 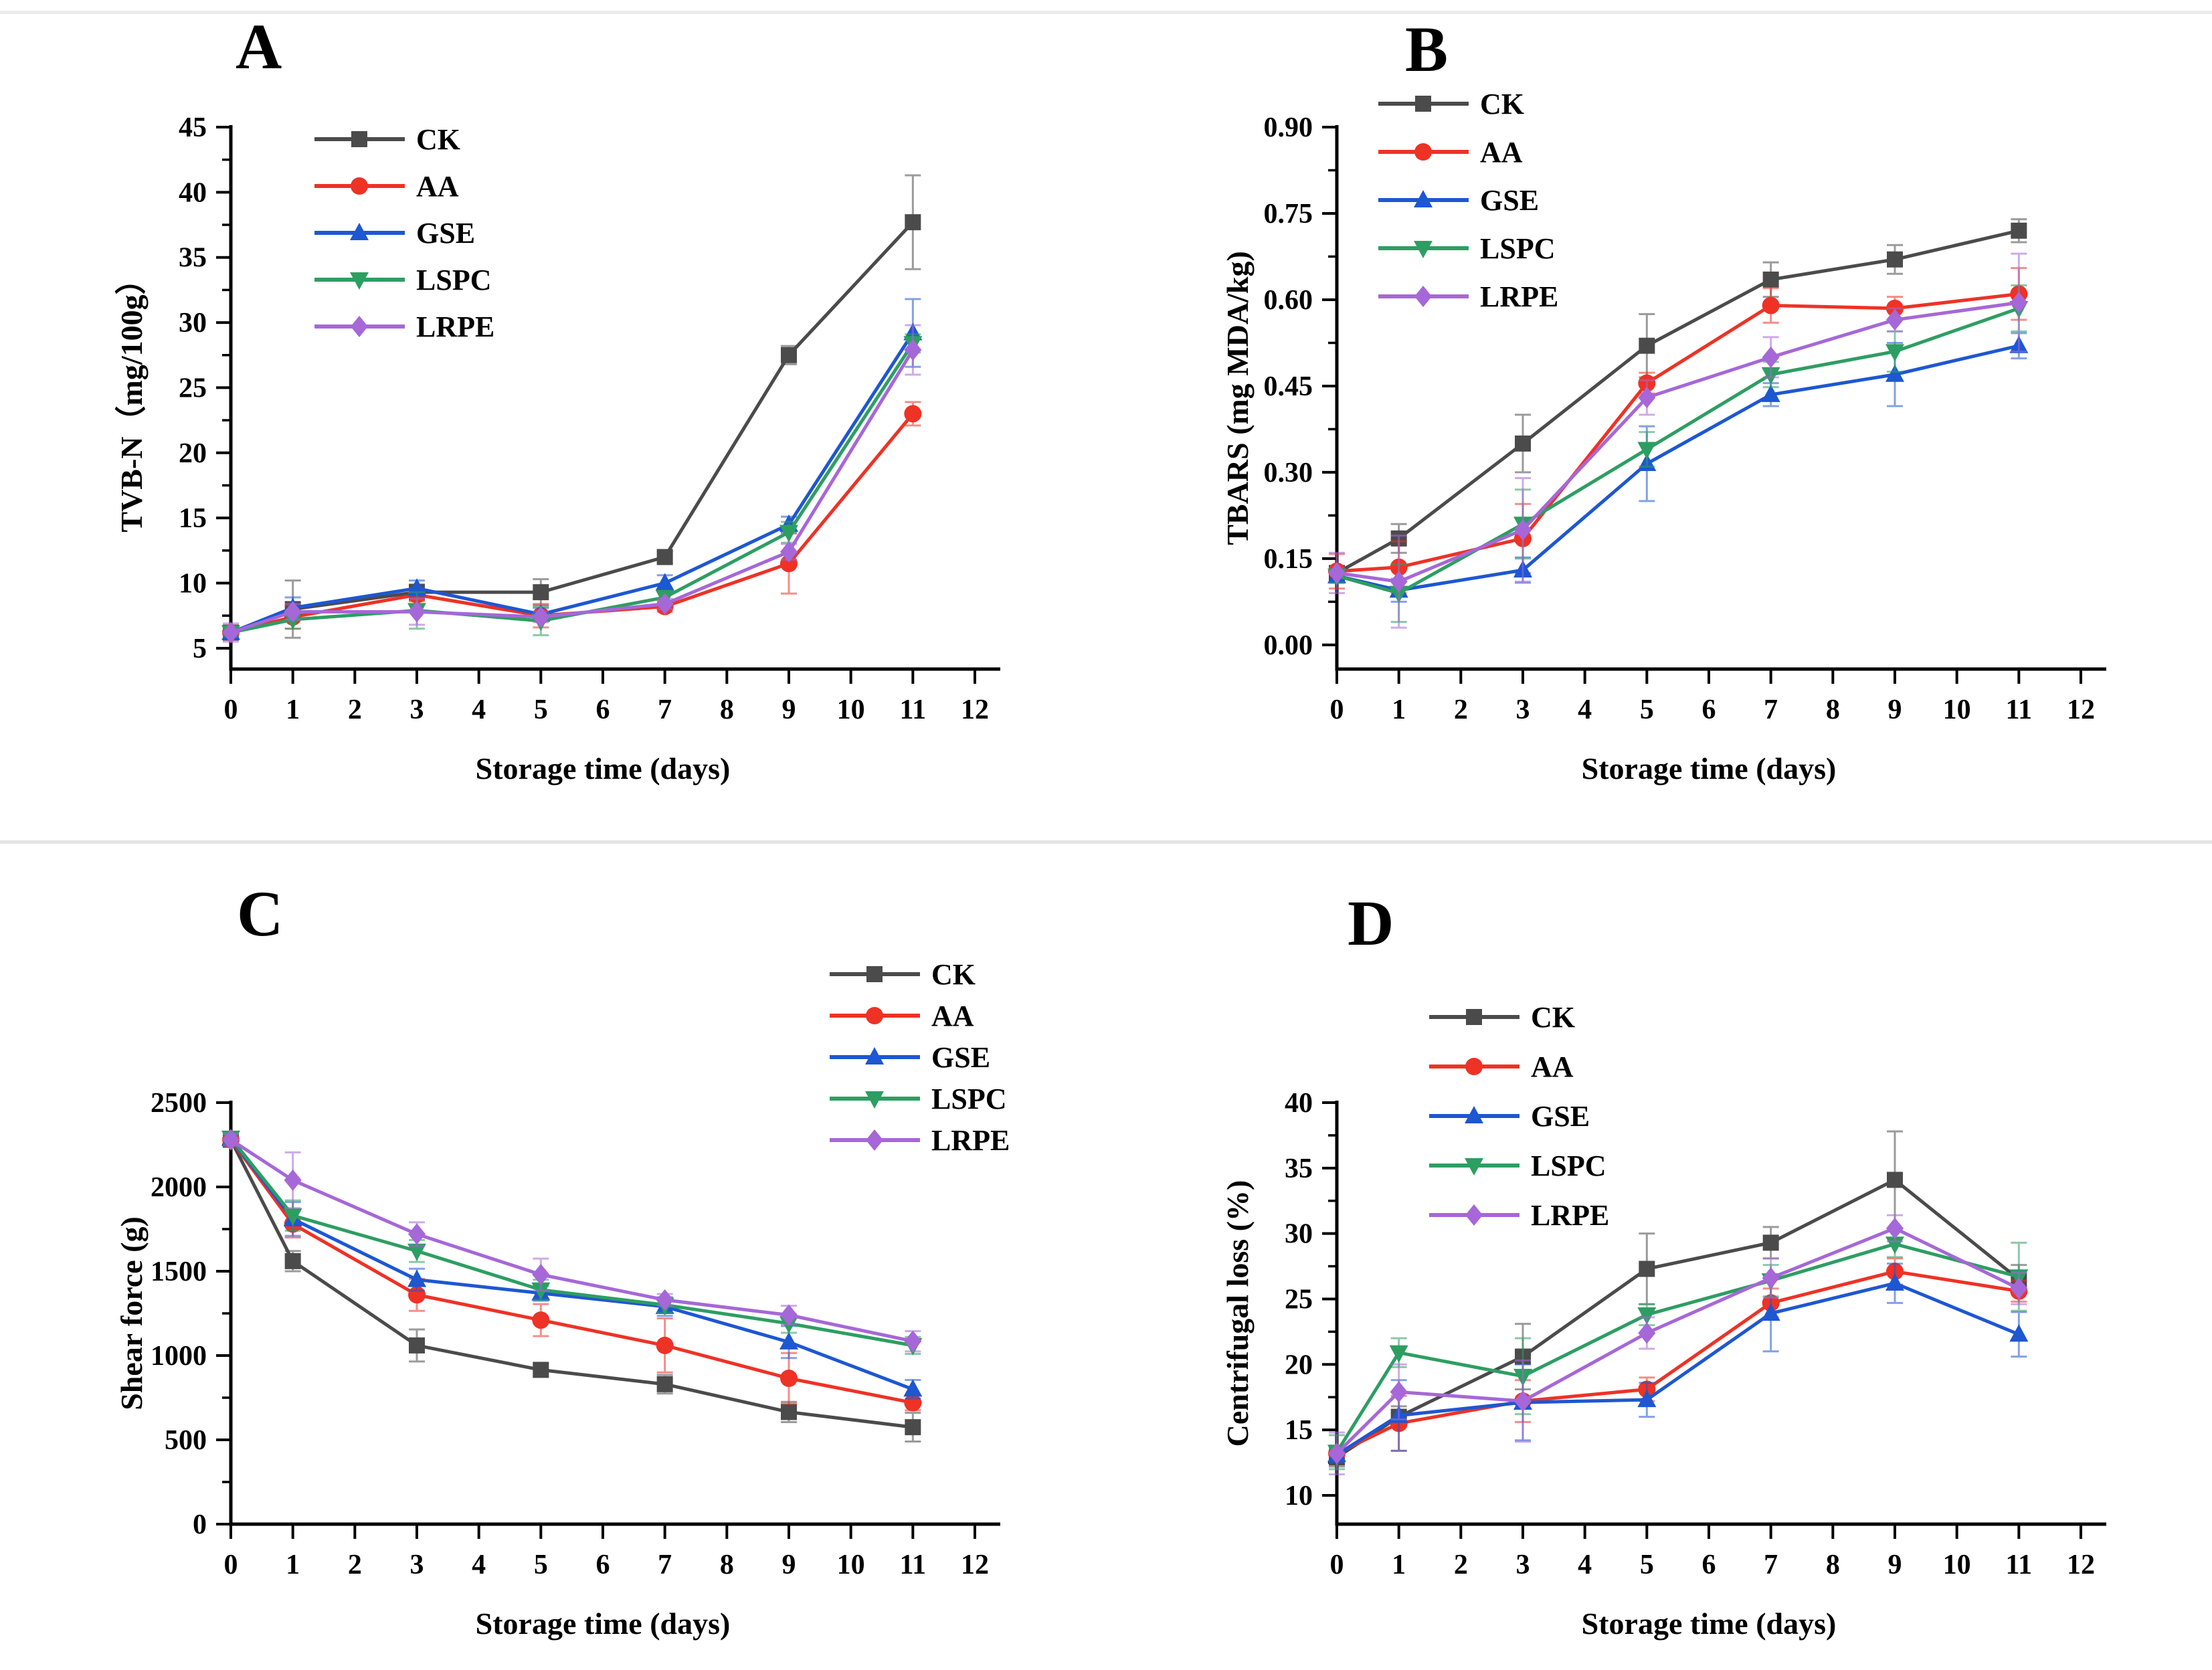 I want to click on legend-label: LSPC, so click(x=1517, y=248).